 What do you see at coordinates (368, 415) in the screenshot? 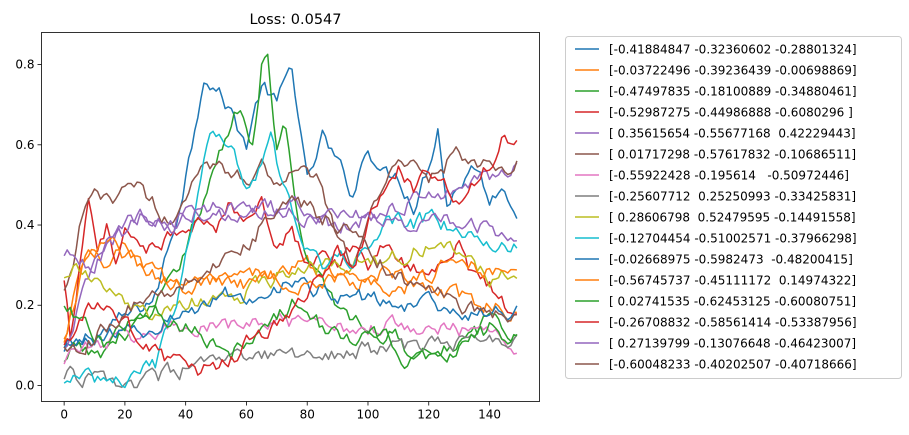
I see `x-tick-label: 100` at bounding box center [368, 415].